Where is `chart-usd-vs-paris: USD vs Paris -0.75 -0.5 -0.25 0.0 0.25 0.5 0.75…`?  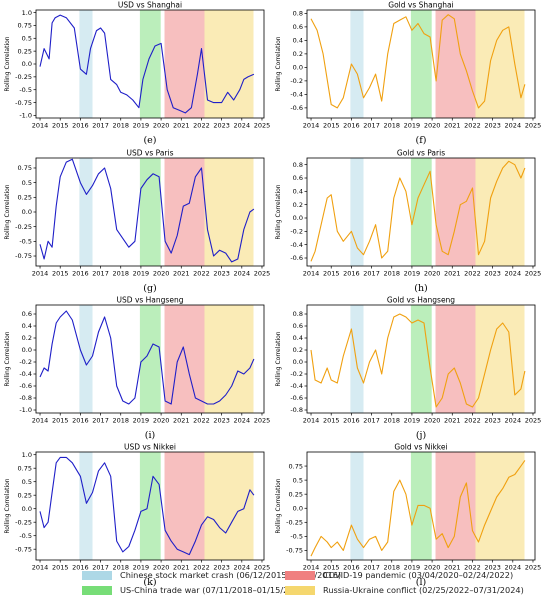 chart-usd-vs-paris: USD vs Paris -0.75 -0.5 -0.25 0.0 0.25 0.5 0.75… is located at coordinates (137, 222).